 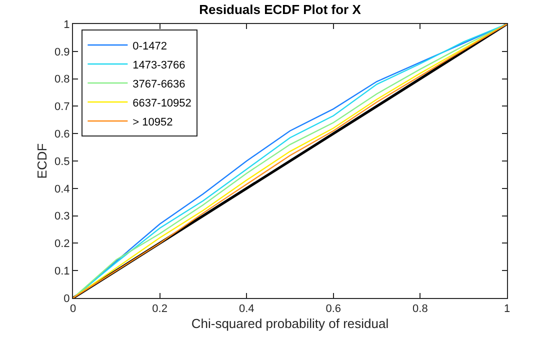 What do you see at coordinates (149, 46) in the screenshot?
I see `legend-label: 0-1472` at bounding box center [149, 46].